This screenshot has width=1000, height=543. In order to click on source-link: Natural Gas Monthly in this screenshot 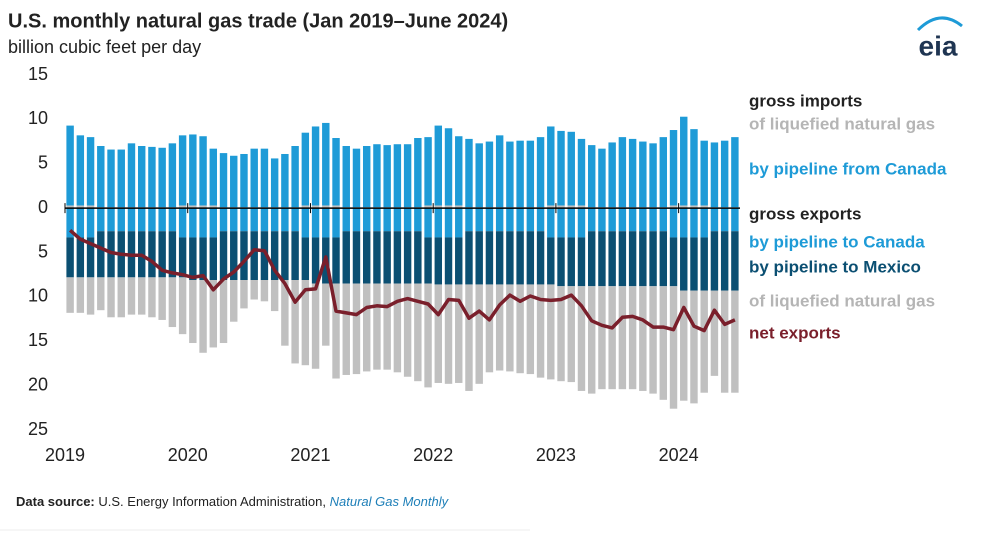, I will do `click(390, 501)`.